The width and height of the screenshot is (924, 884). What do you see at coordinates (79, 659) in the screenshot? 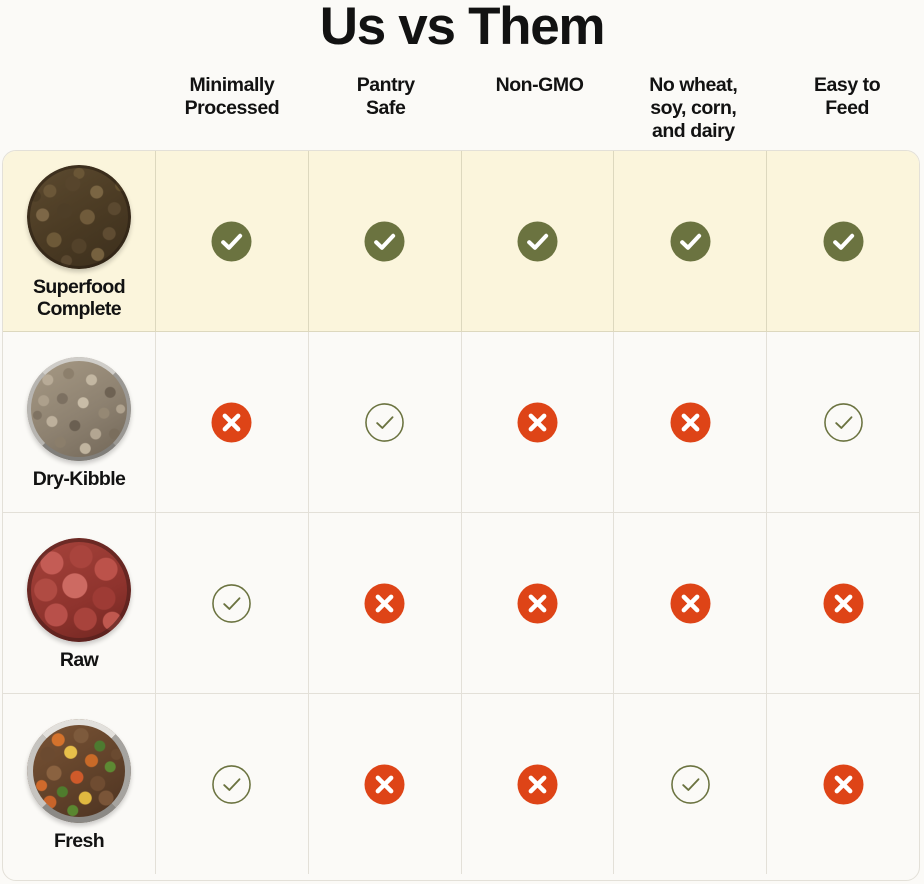
I see `product-label: Raw` at bounding box center [79, 659].